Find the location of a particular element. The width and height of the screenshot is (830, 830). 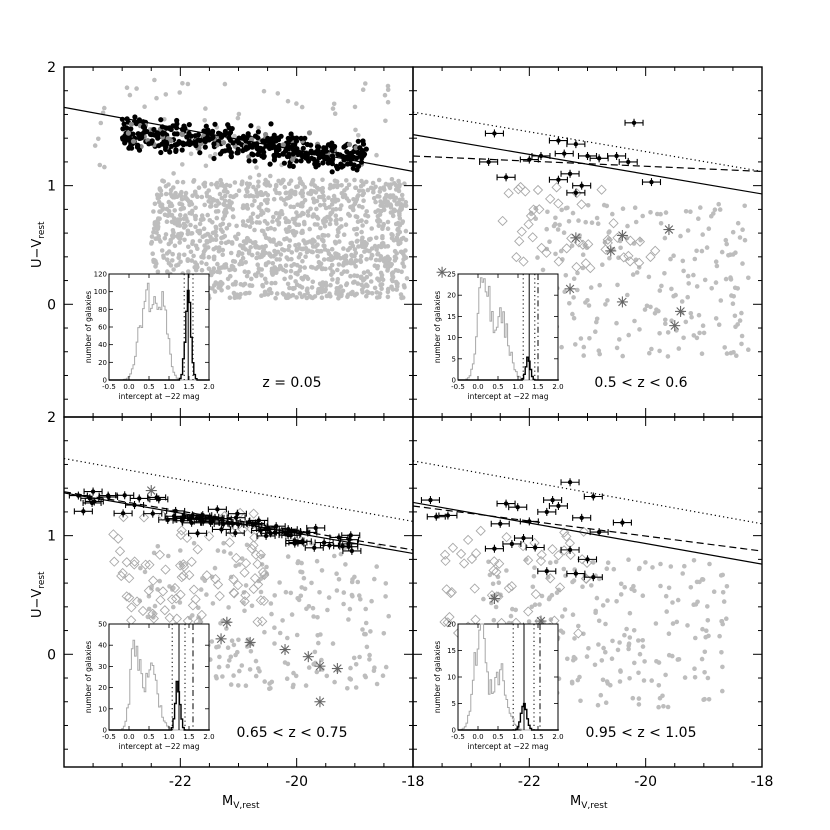

redshift-label: 0.95 < z < 1.05 is located at coordinates (641, 733).